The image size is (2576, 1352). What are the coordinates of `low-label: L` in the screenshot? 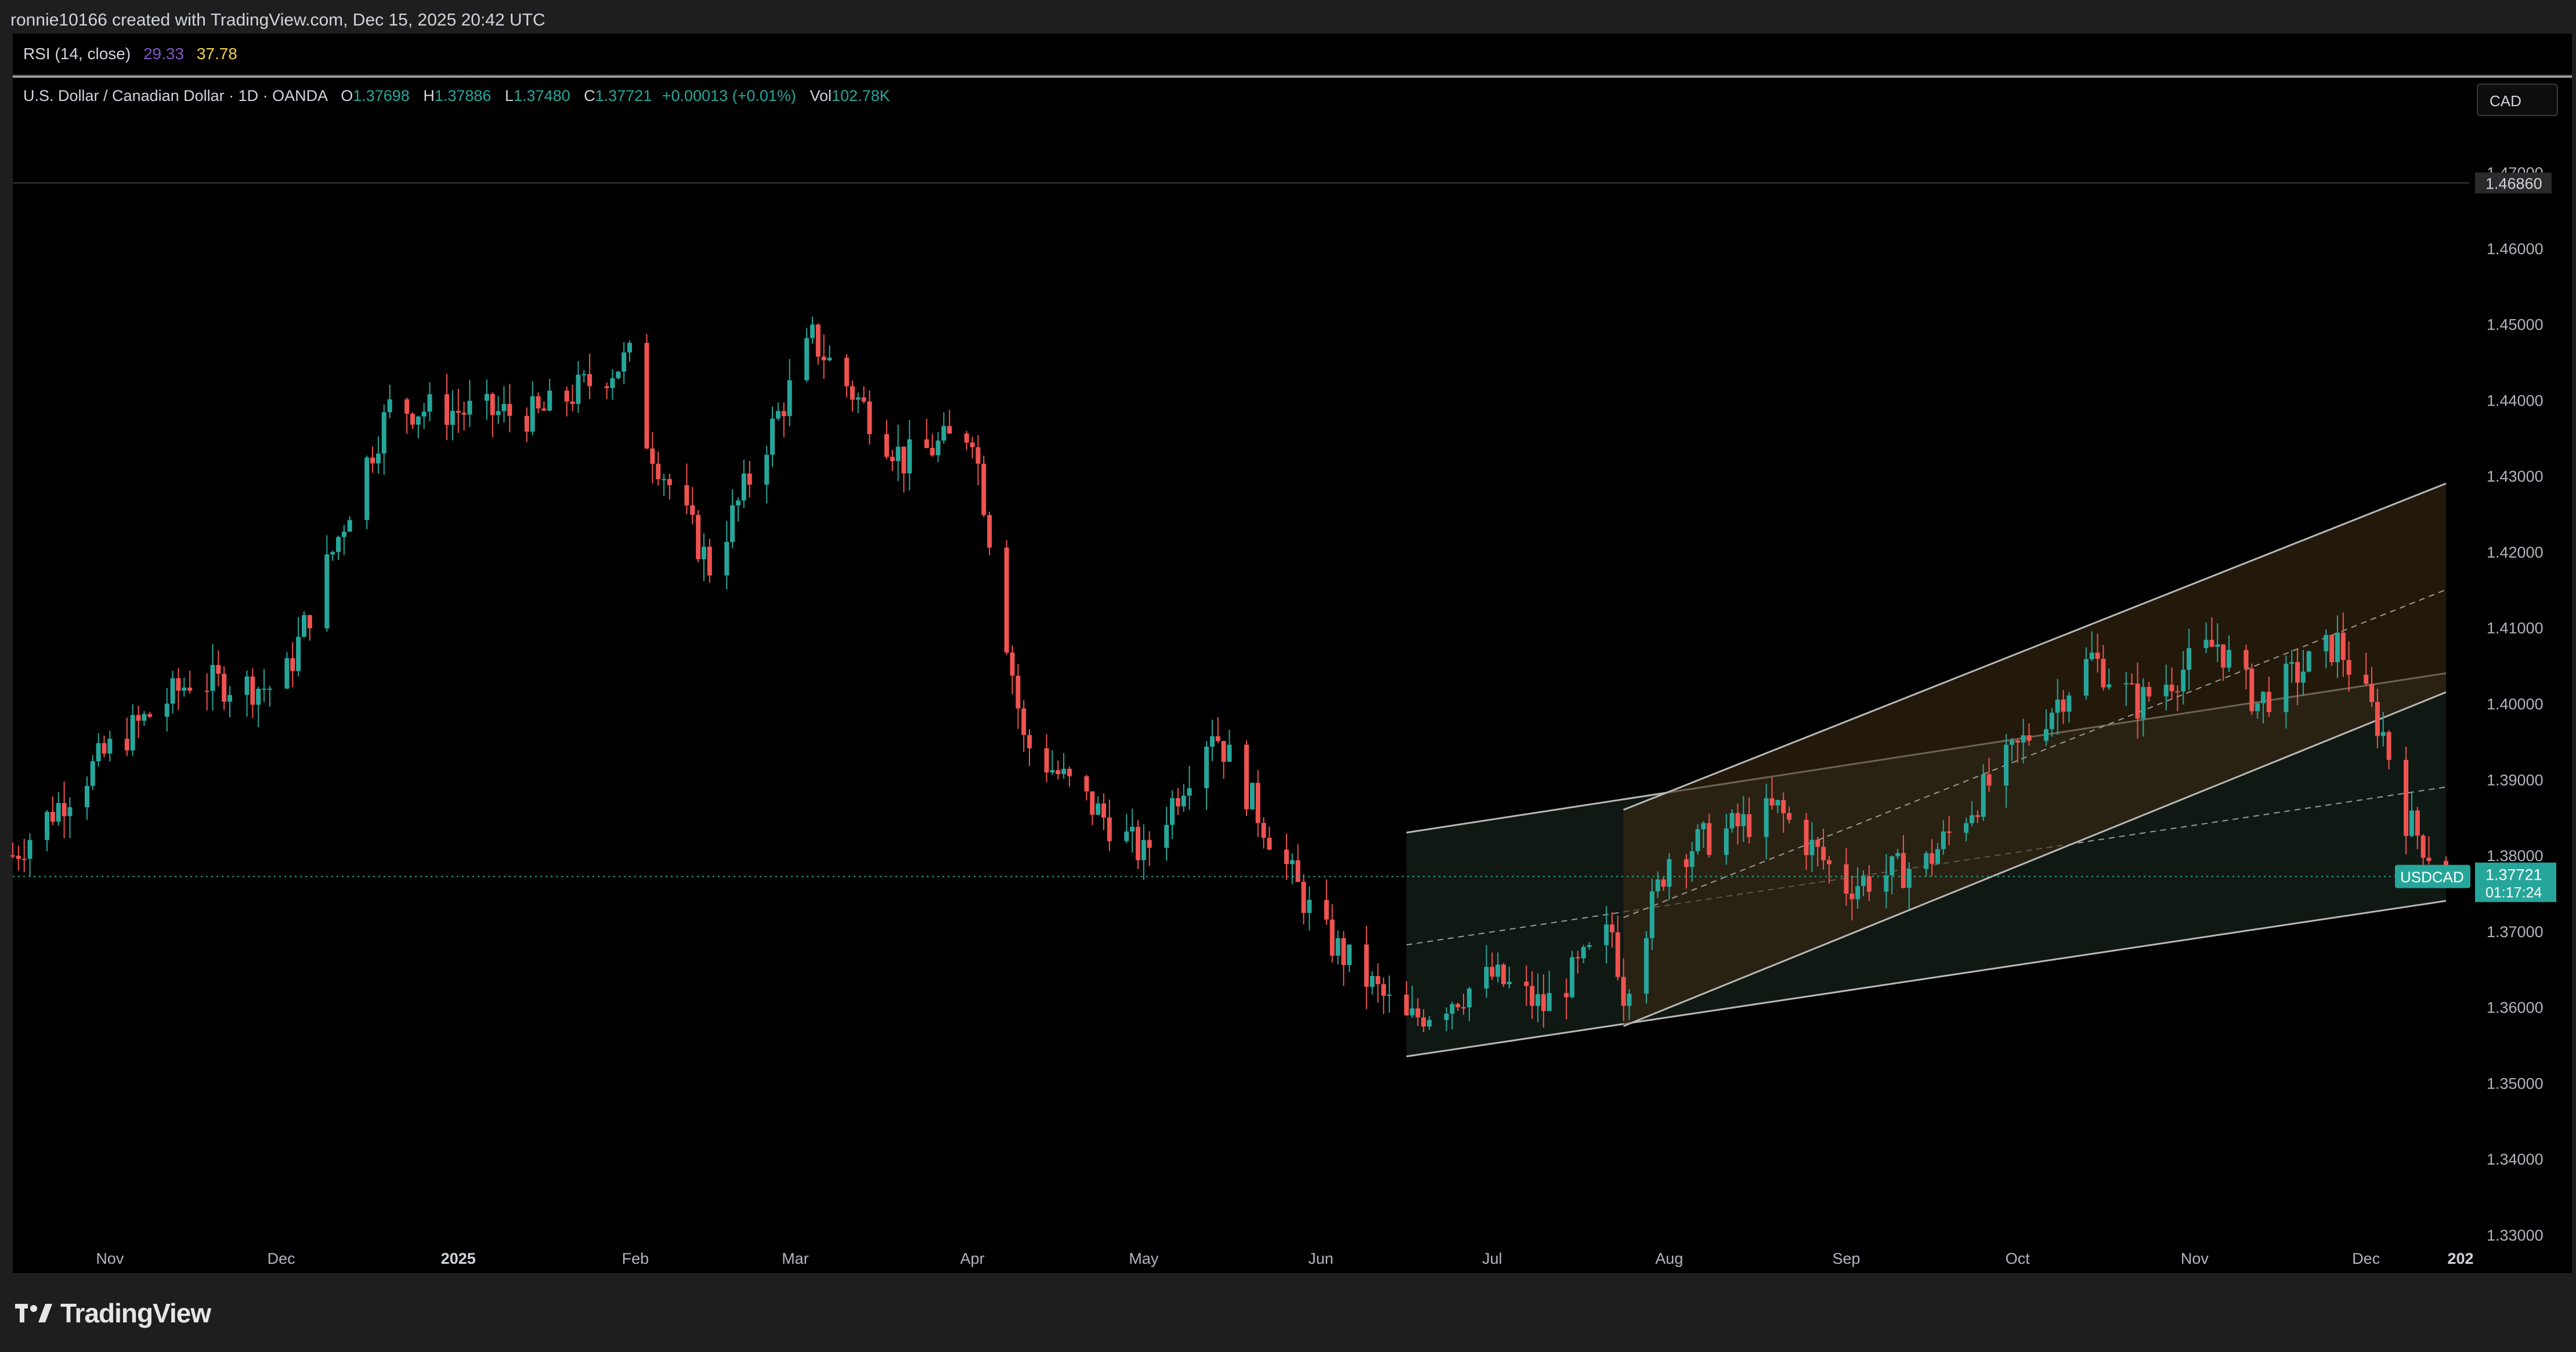 It's located at (509, 95).